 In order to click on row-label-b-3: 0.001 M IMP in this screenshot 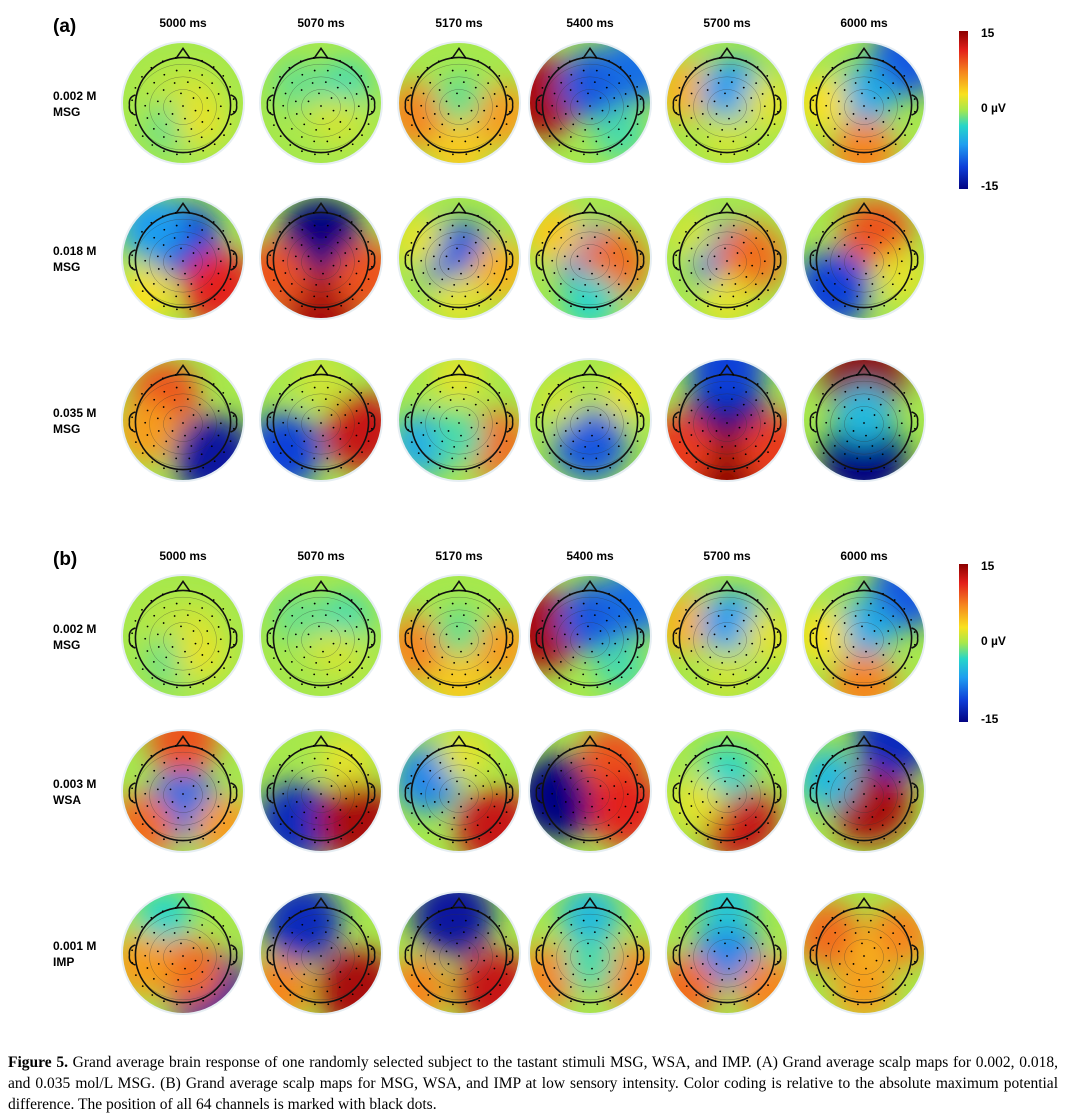, I will do `click(74, 954)`.